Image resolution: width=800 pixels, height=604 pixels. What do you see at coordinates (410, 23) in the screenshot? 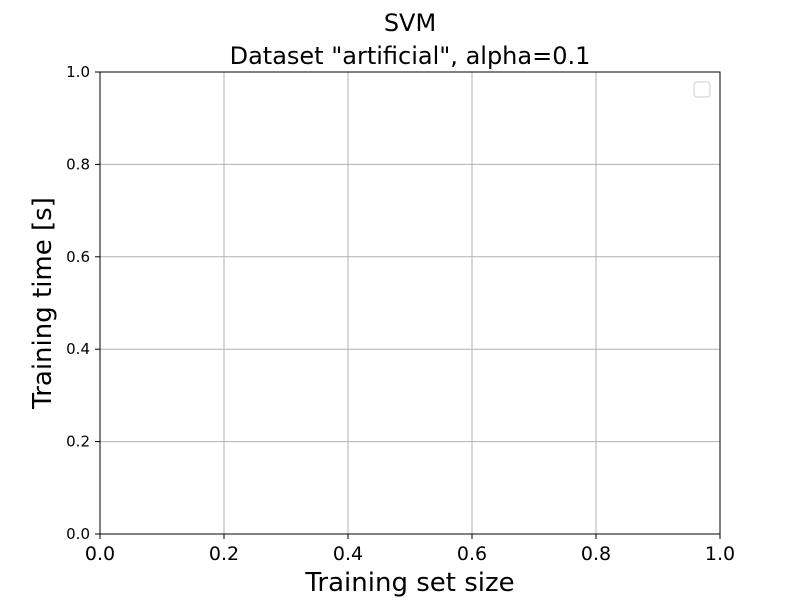
I see `chart-title: SVM` at bounding box center [410, 23].